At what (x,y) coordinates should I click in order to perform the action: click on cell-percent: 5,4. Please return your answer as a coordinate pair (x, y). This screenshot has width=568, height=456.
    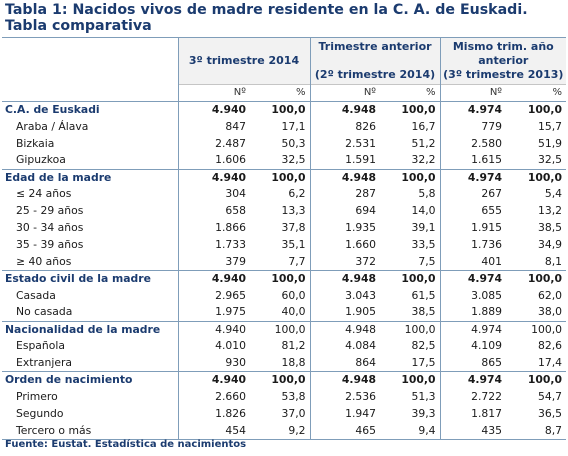
    Looking at the image, I should click on (553, 194).